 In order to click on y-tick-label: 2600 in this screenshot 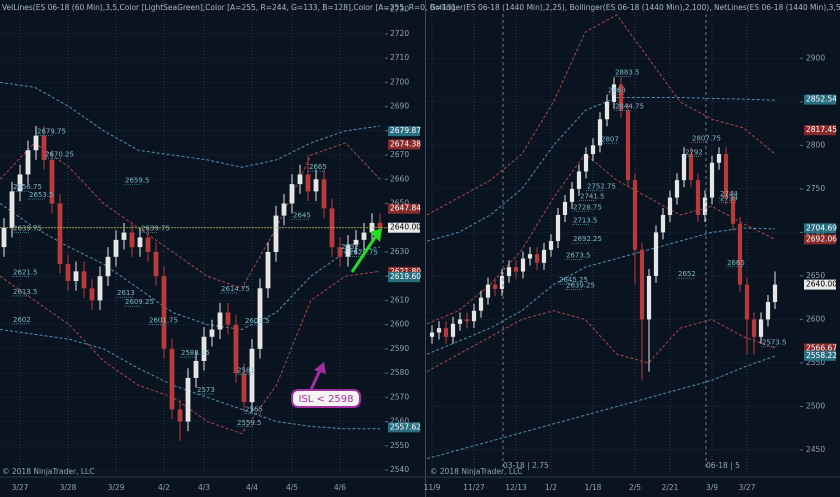, I will do `click(399, 324)`.